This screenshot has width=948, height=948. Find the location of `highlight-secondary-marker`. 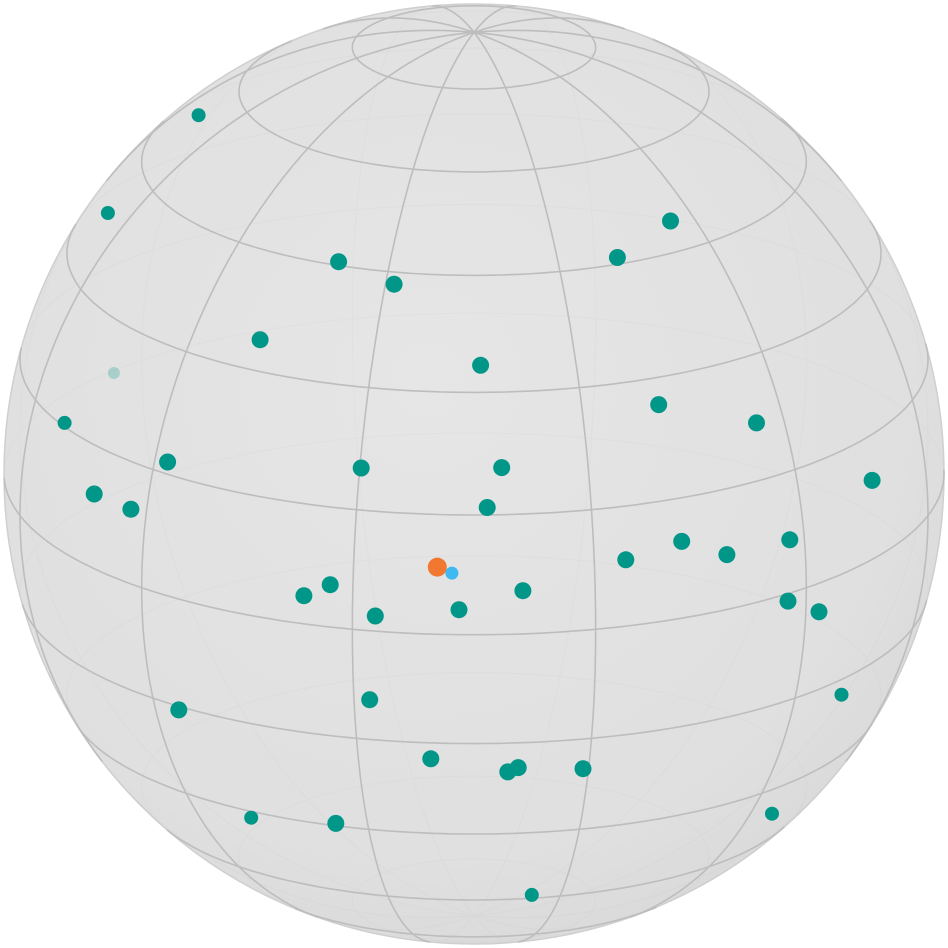

highlight-secondary-marker is located at coordinates (452, 573).